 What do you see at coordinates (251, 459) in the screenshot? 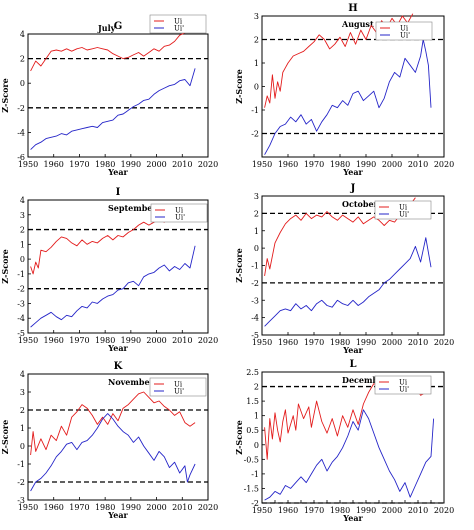
I see `y-tick-label: -0.5` at bounding box center [251, 459].